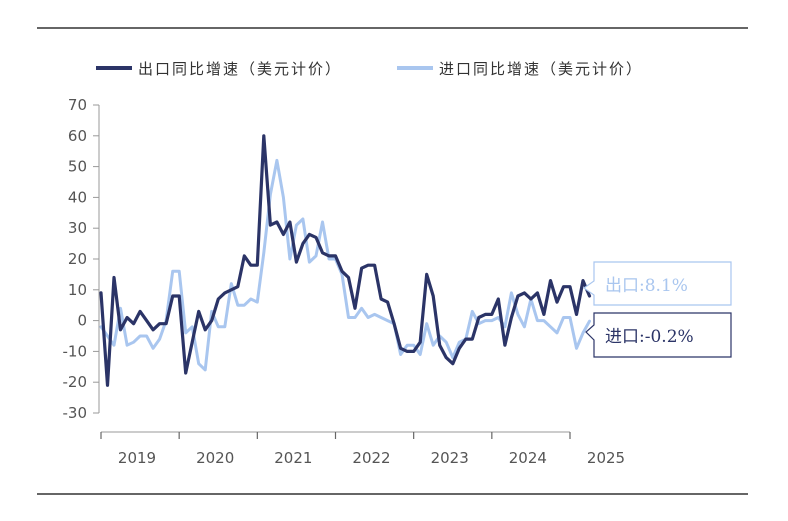  I want to click on y-tick-label: 20, so click(77, 259).